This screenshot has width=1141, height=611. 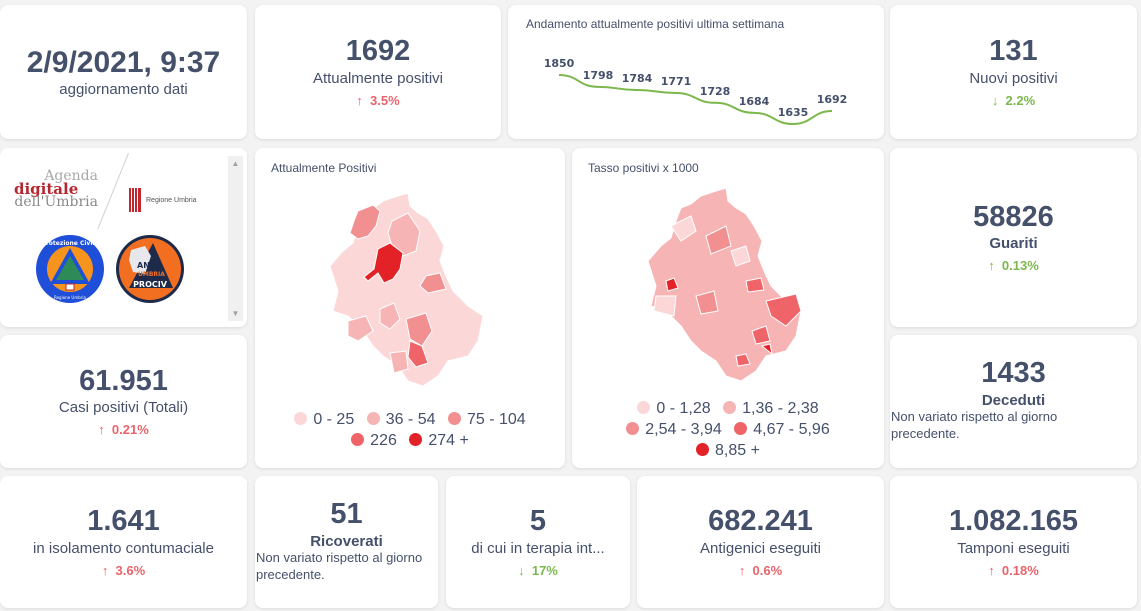 I want to click on trend-data-label: 1728, so click(x=715, y=91).